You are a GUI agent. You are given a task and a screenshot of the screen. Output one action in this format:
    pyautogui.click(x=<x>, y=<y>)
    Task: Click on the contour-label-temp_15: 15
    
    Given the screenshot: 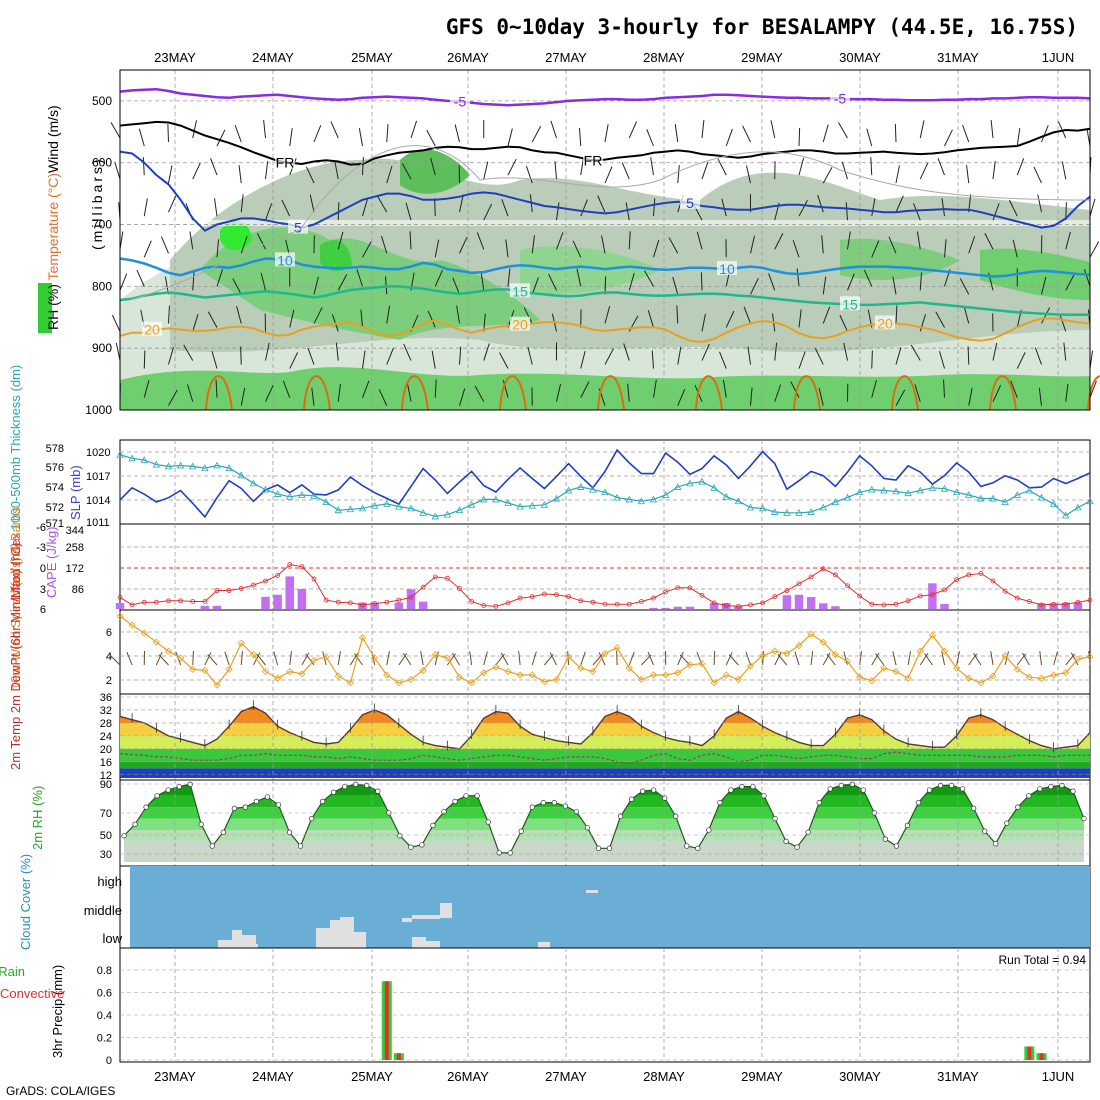 What is the action you would take?
    pyautogui.click(x=850, y=304)
    